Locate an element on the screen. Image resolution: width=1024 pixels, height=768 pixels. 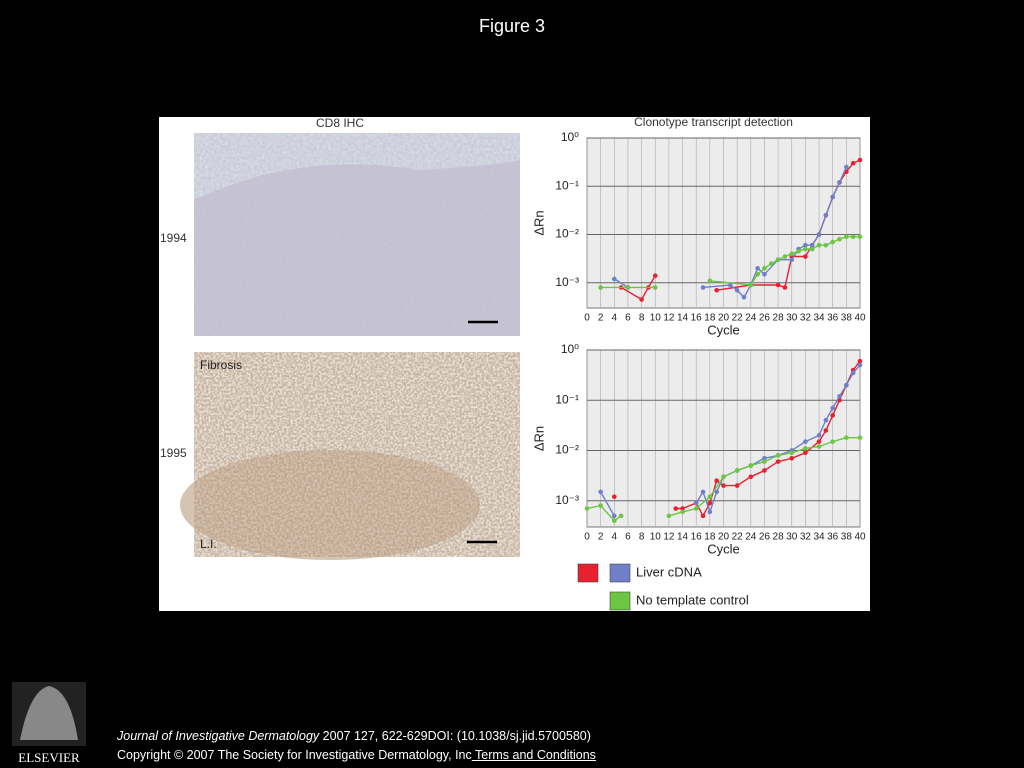
panel-title: CD8 IHC is located at coordinates (340, 123).